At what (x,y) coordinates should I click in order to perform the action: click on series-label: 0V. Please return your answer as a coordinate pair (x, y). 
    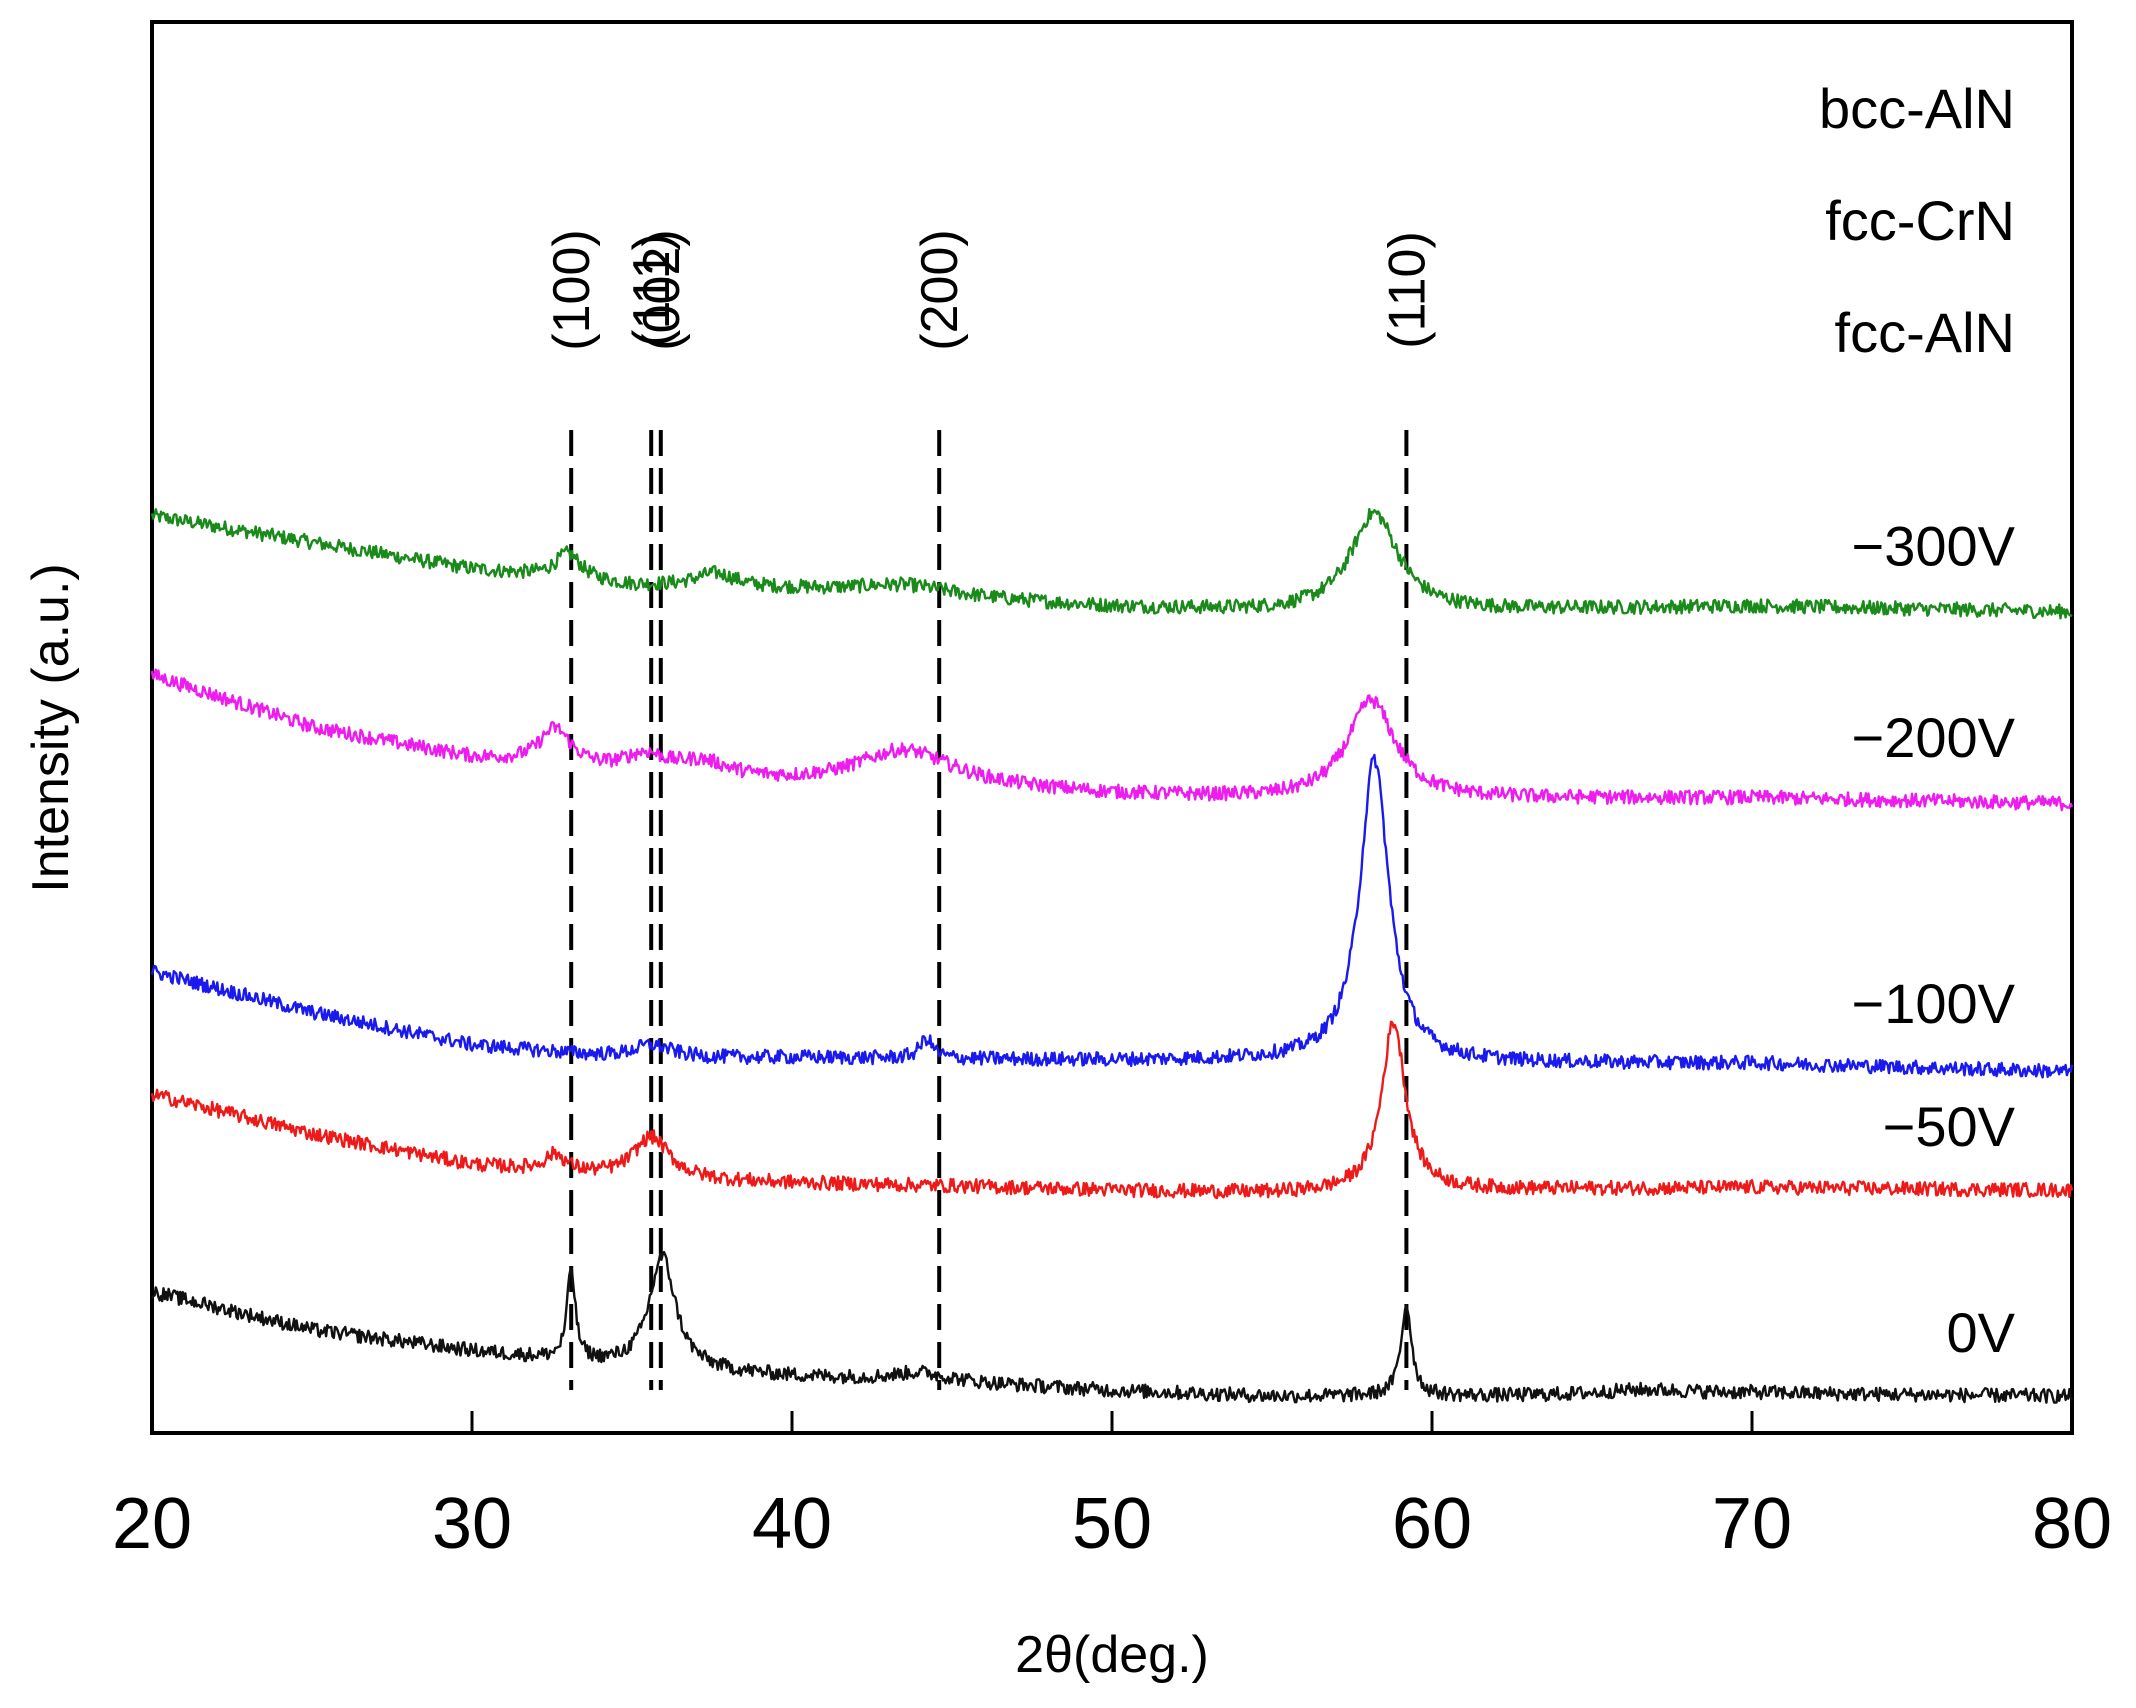
    Looking at the image, I should click on (1981, 1332).